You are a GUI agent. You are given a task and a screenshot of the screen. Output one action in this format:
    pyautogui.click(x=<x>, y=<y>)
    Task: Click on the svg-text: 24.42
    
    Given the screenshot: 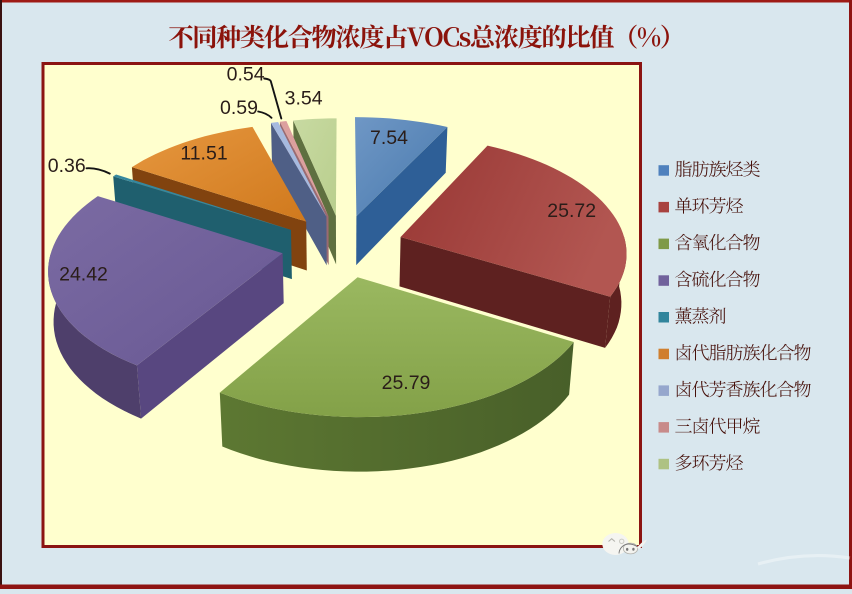 What is the action you would take?
    pyautogui.click(x=83, y=275)
    